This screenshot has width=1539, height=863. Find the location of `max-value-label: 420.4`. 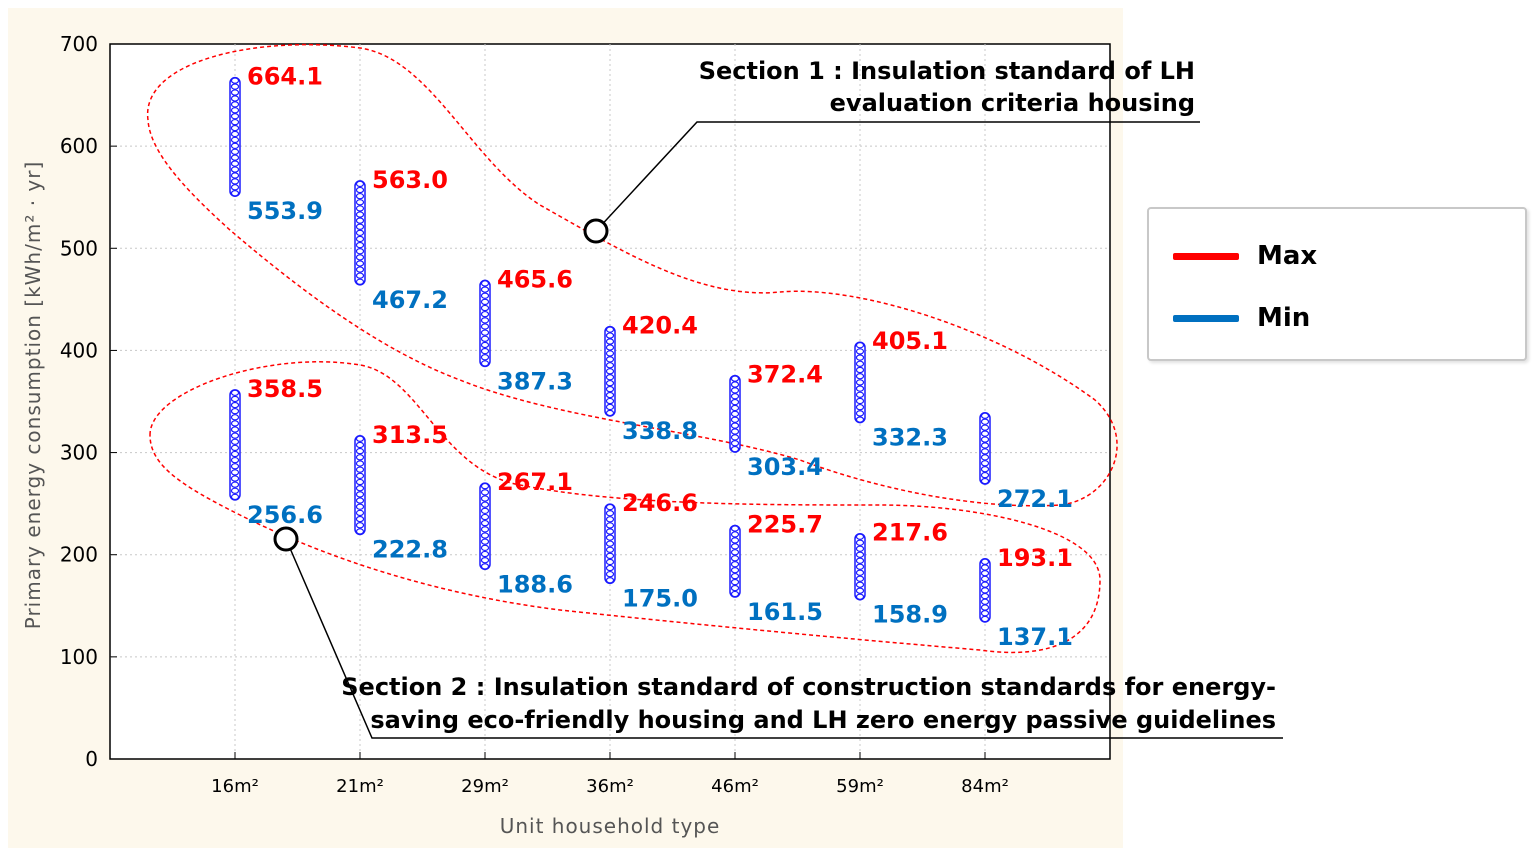

max-value-label: 420.4 is located at coordinates (660, 326).